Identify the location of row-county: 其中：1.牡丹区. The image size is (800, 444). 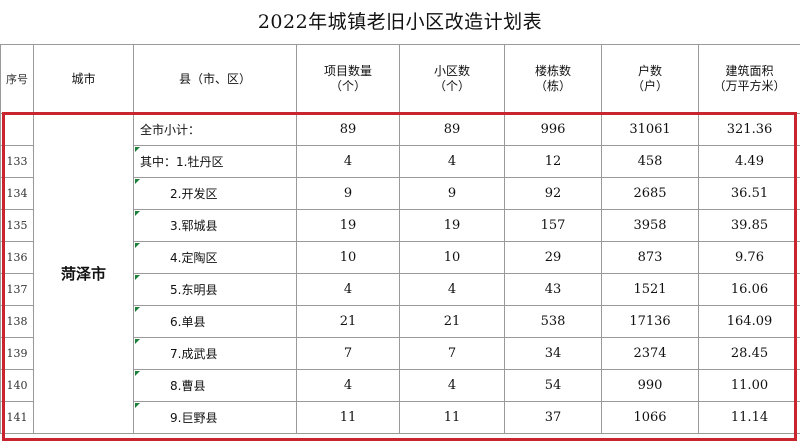
(215, 161).